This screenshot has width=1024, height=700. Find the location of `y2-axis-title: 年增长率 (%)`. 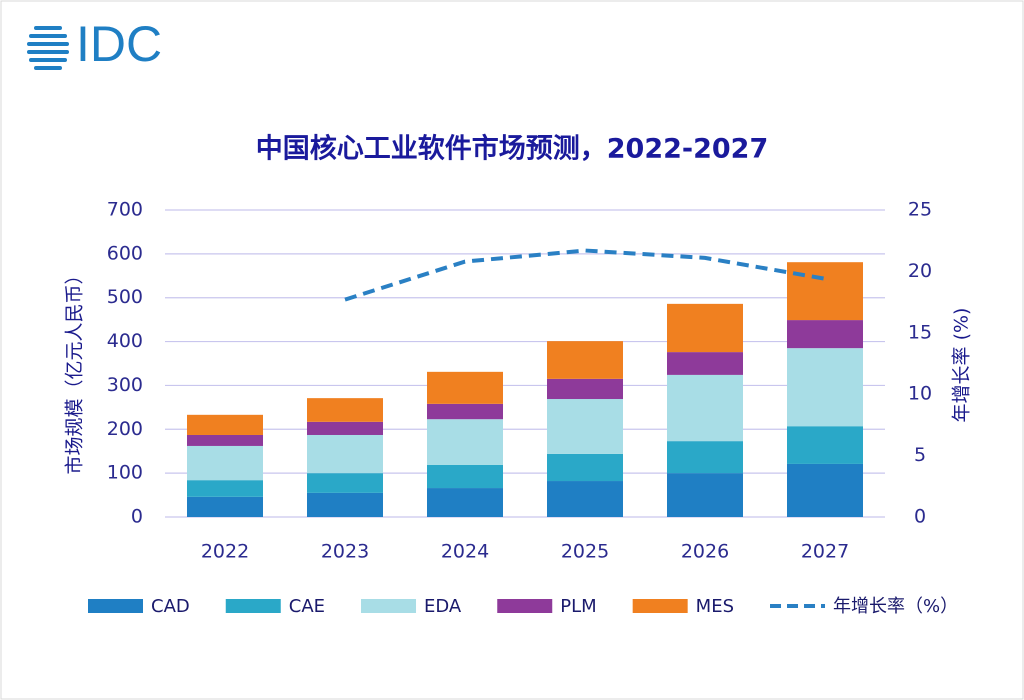

y2-axis-title: 年增长率 (%) is located at coordinates (962, 365).